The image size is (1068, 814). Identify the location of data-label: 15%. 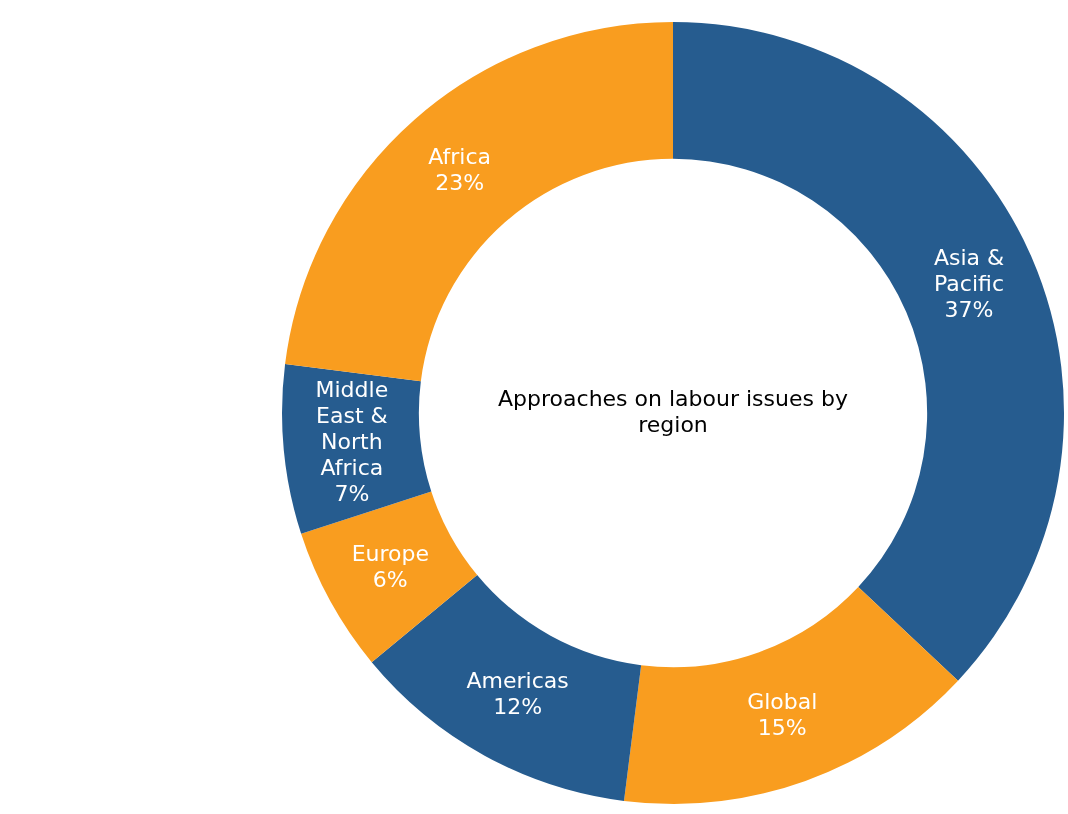
(782, 728).